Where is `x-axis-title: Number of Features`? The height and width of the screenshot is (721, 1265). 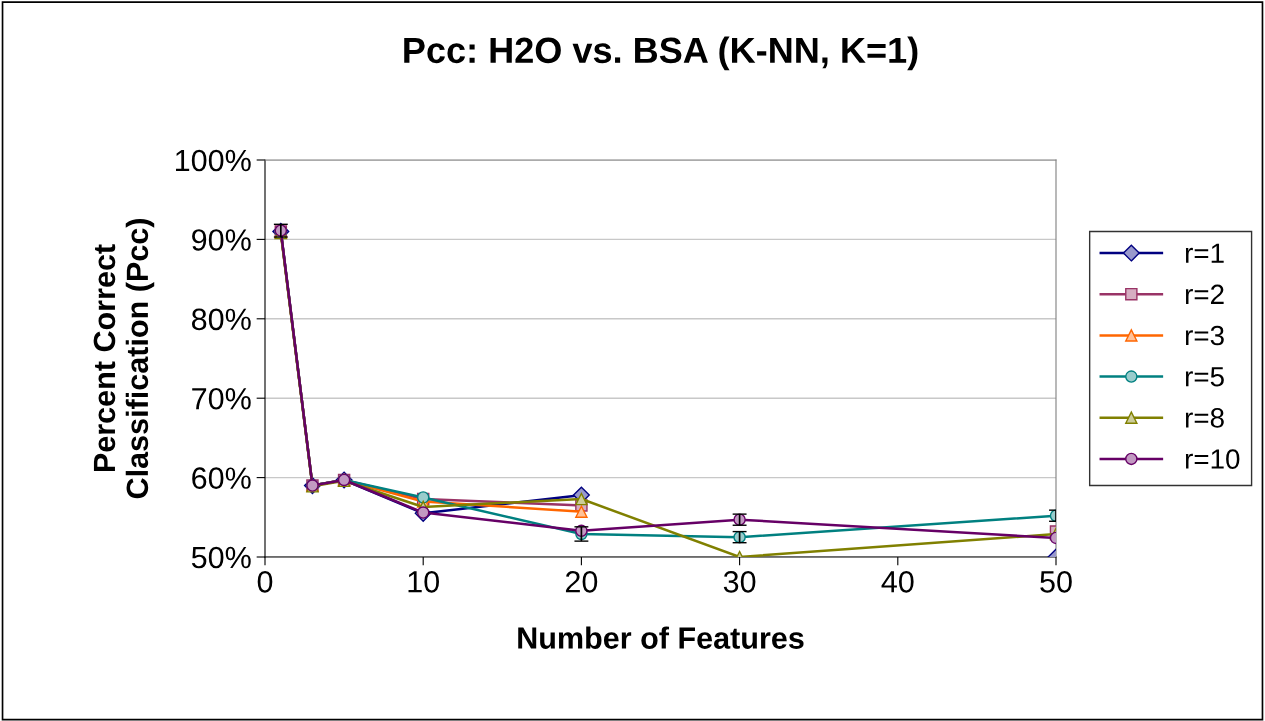
x-axis-title: Number of Features is located at coordinates (661, 637).